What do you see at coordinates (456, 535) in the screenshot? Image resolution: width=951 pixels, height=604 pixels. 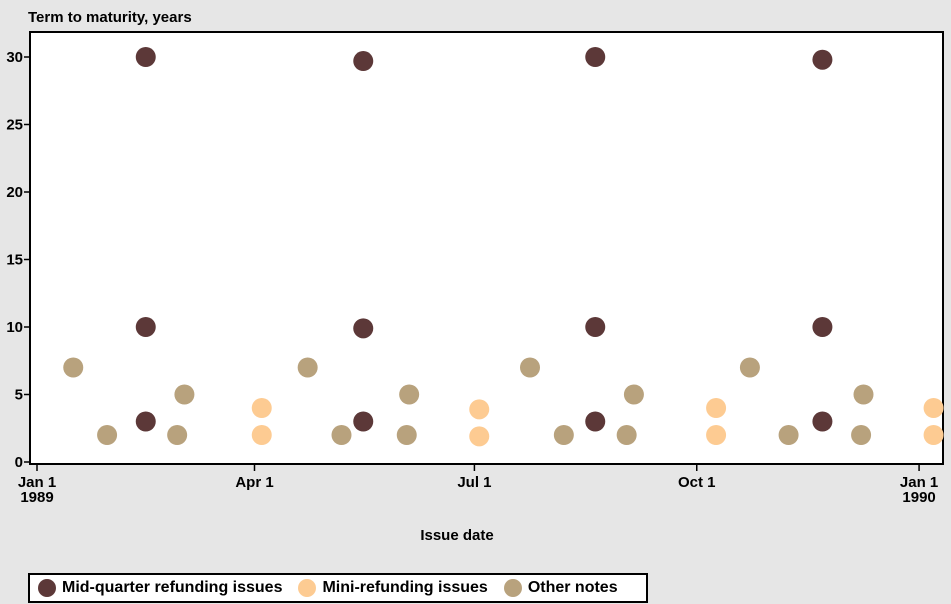 I see `x-axis-title: Issue date` at bounding box center [456, 535].